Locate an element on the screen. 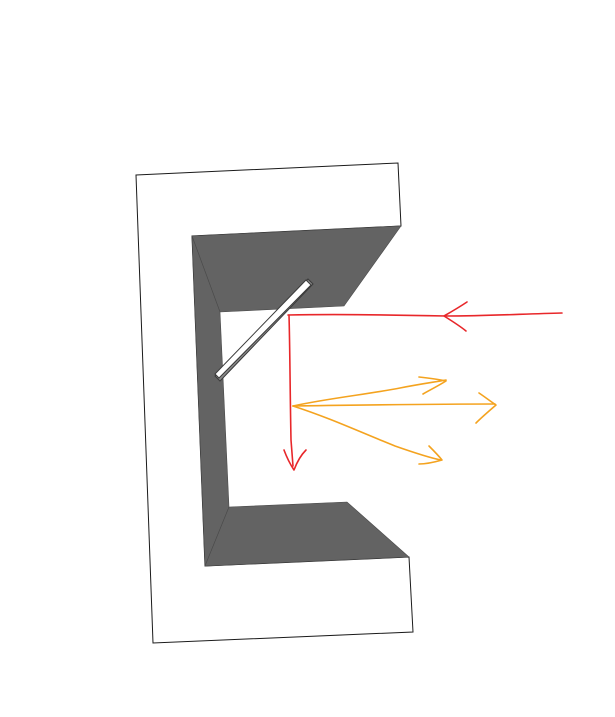 The image size is (615, 717). reflected-arrowhead-icon is located at coordinates (295, 460).